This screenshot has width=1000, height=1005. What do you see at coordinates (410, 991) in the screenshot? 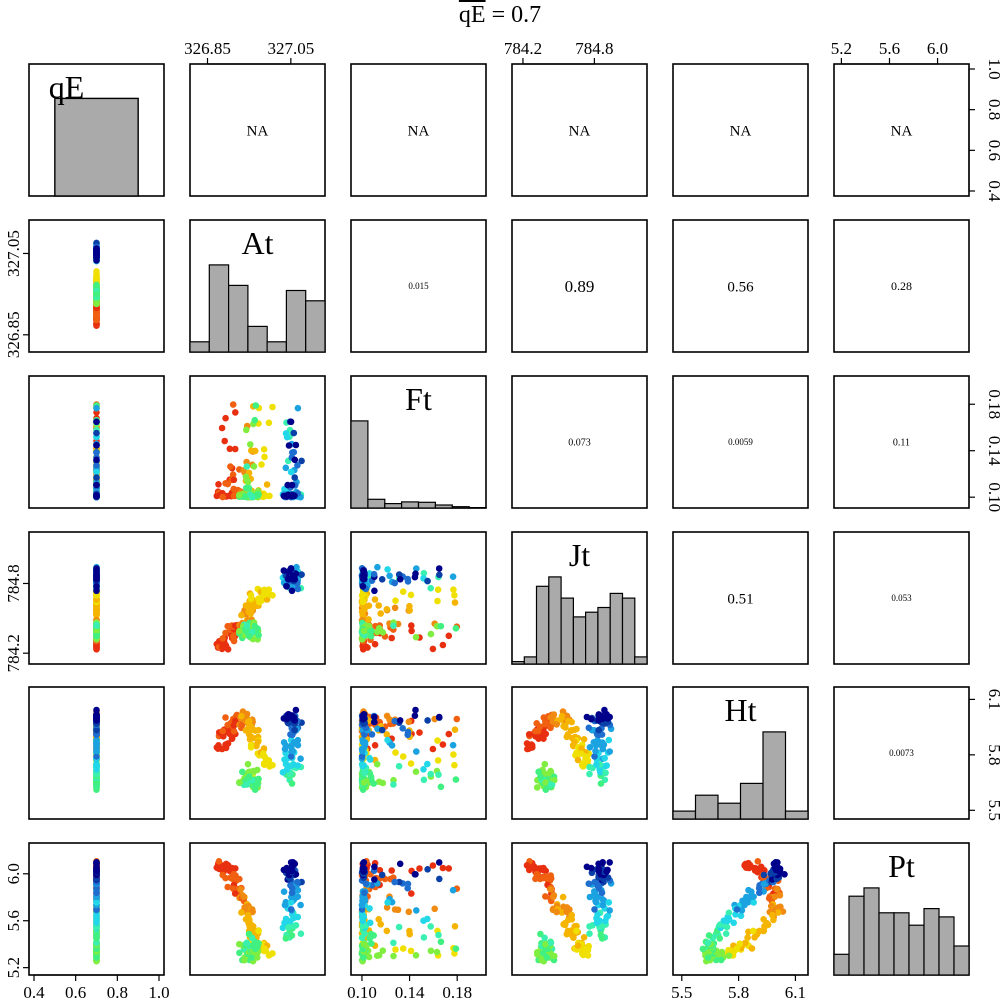
I see `x-axis-tick-label-Ft: 0.14` at bounding box center [410, 991].